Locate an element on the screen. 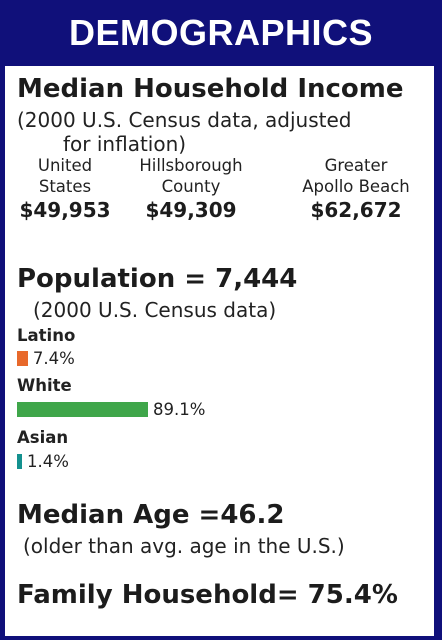  income-column-label-line1: Greater is located at coordinates (356, 165).